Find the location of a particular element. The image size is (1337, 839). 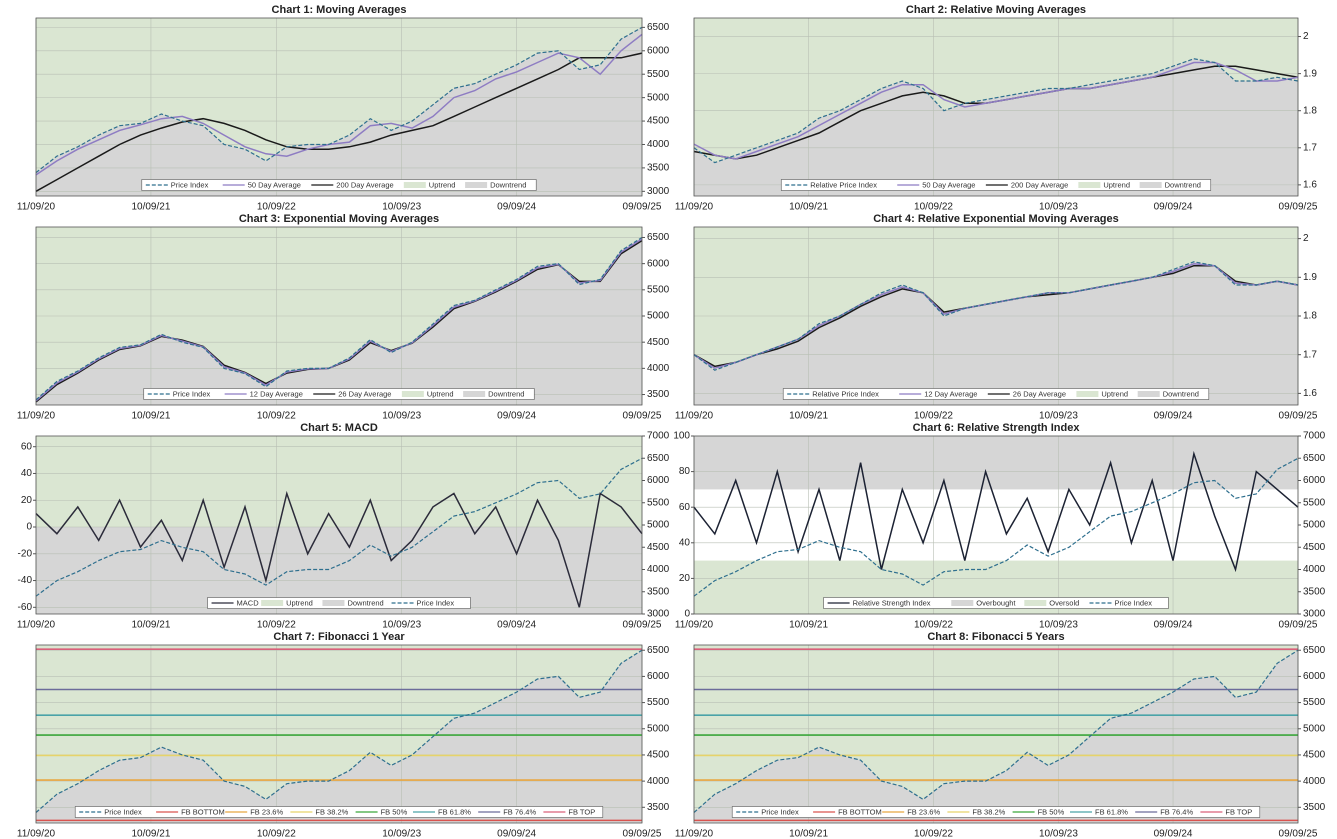

y-tick-label: -60 is located at coordinates (25, 607).